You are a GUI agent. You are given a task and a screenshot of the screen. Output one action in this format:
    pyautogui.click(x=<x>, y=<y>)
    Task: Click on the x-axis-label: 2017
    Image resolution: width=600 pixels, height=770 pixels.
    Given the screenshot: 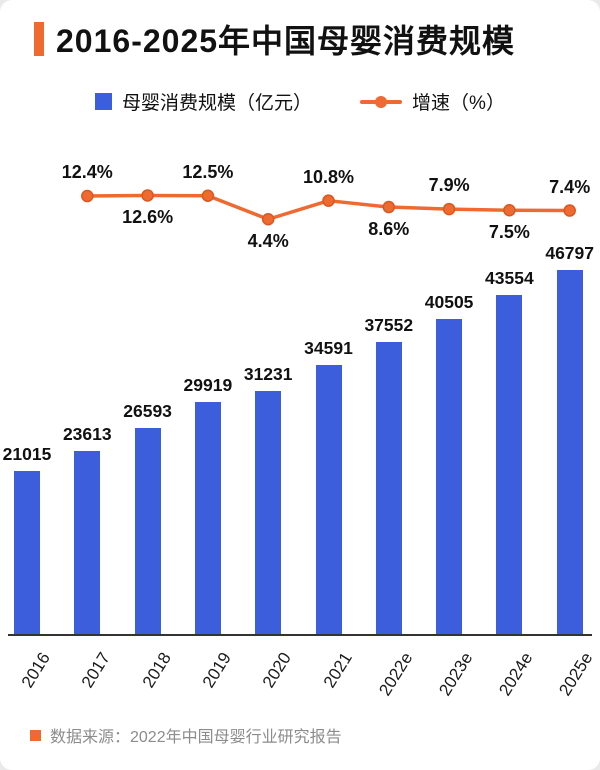 What is the action you would take?
    pyautogui.click(x=96, y=670)
    